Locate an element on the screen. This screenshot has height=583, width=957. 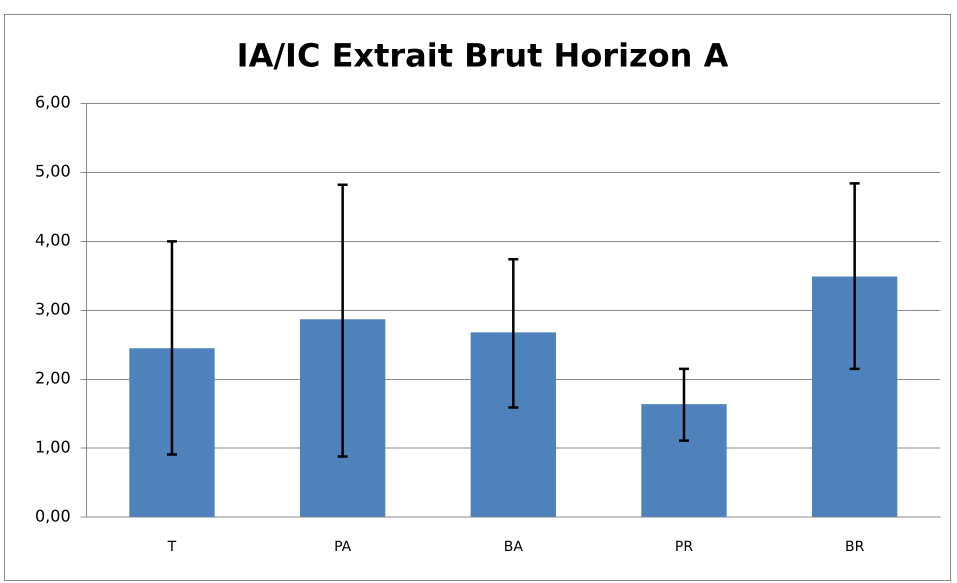
x-tick-label: T is located at coordinates (171, 547).